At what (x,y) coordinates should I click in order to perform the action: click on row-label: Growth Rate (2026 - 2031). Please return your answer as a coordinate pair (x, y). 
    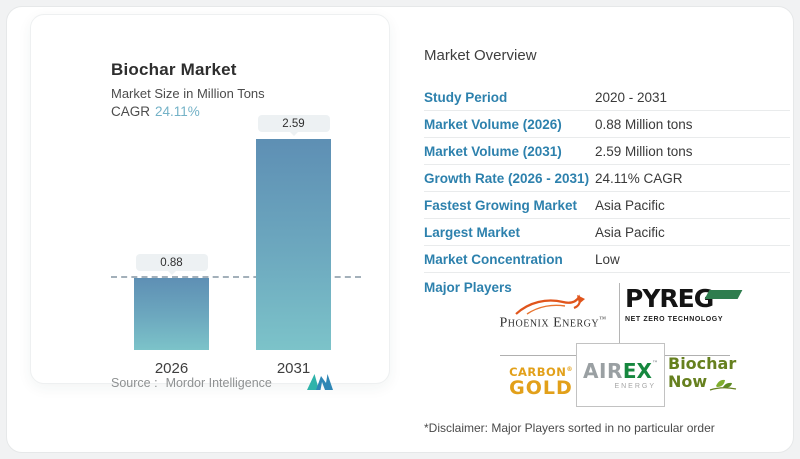
    Looking at the image, I should click on (507, 178).